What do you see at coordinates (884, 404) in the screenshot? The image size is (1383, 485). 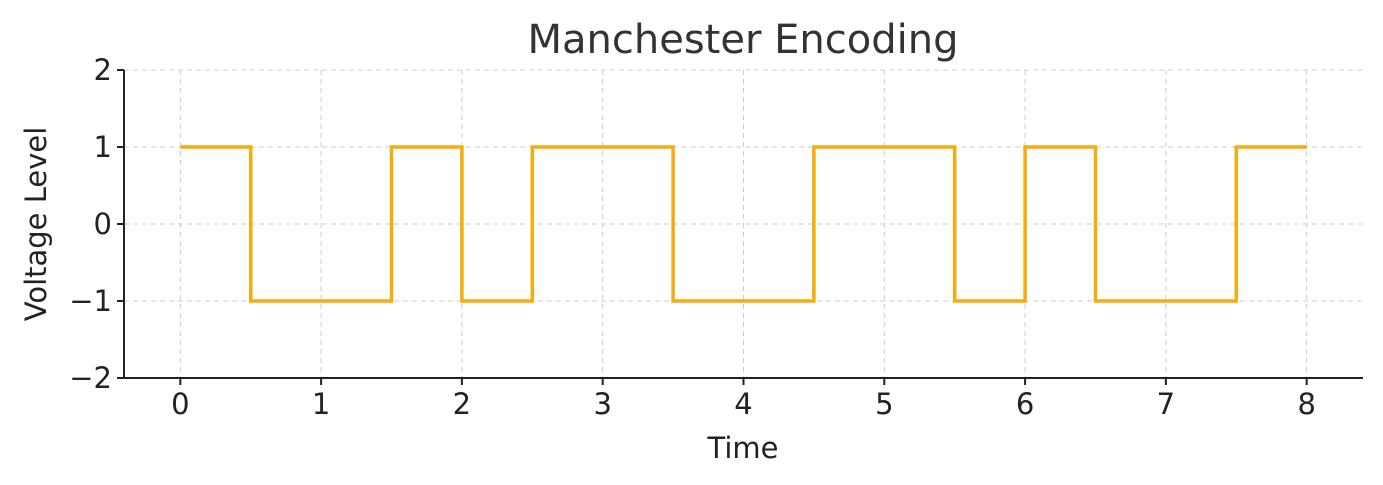 I see `x-tick-label: 5` at bounding box center [884, 404].